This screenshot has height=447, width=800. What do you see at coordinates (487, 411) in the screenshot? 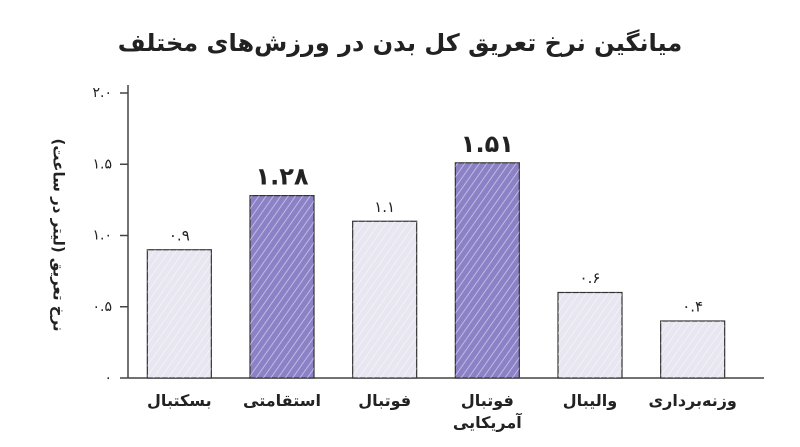
I see `x-tick-label: فوتبال آمریکایی` at bounding box center [487, 411].